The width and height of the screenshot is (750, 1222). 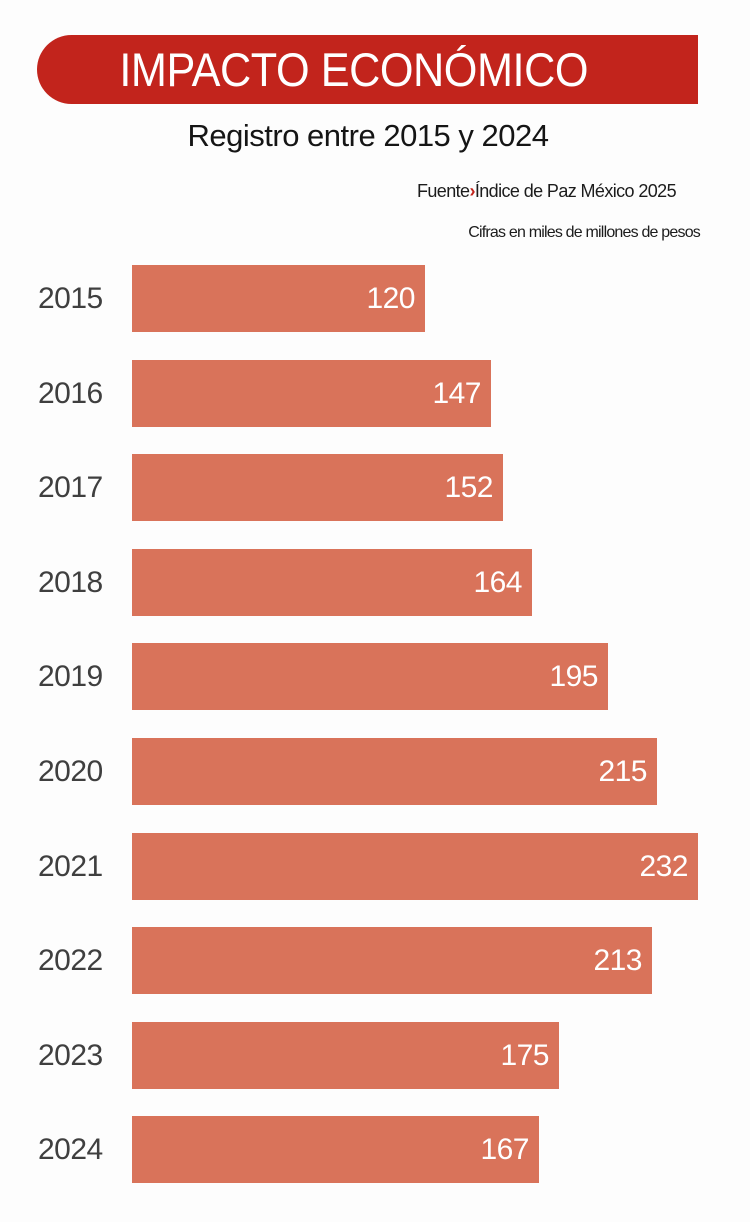 What do you see at coordinates (524, 1055) in the screenshot?
I see `value-label: 175` at bounding box center [524, 1055].